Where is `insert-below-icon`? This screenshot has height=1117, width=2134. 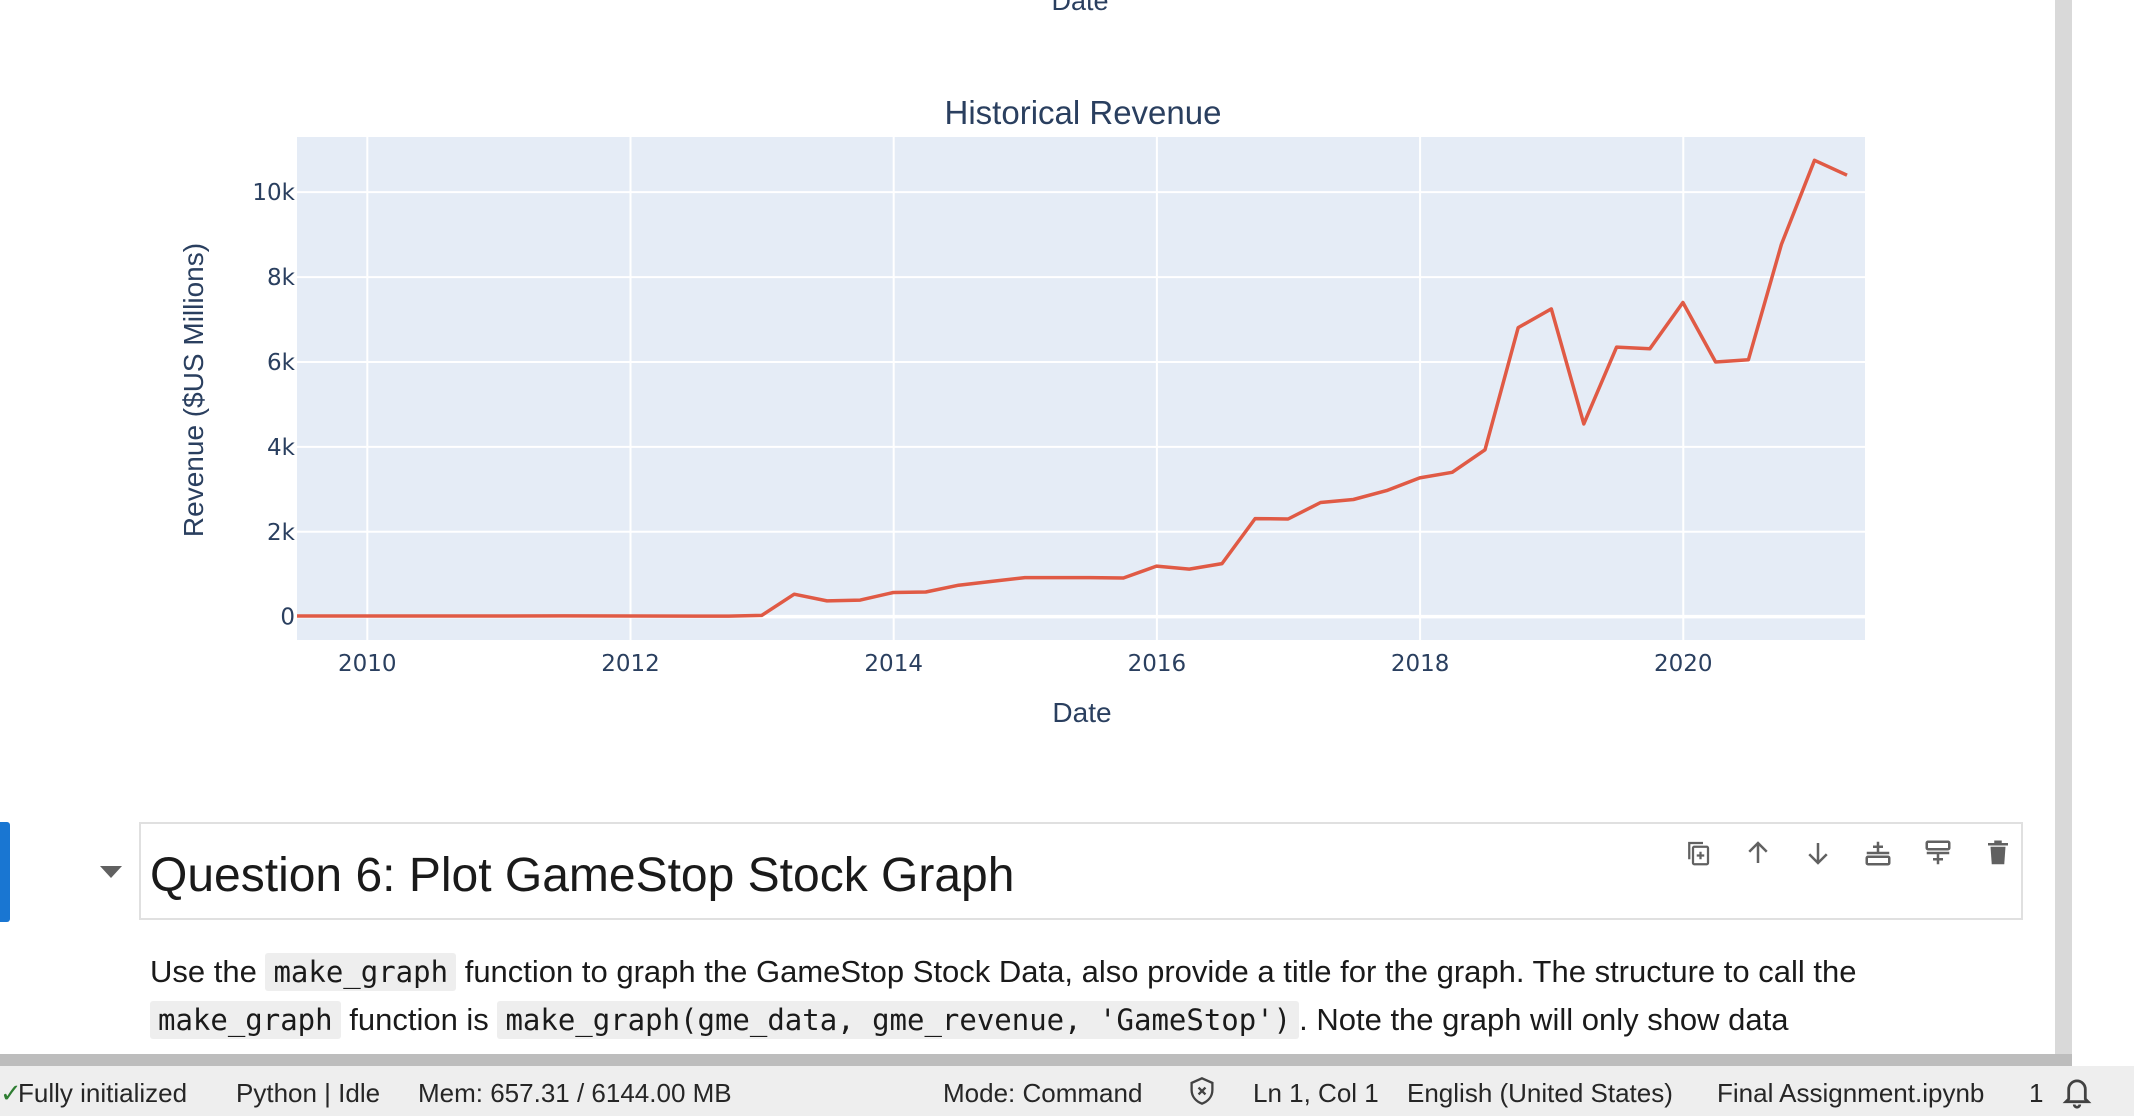 insert-below-icon is located at coordinates (1878, 853).